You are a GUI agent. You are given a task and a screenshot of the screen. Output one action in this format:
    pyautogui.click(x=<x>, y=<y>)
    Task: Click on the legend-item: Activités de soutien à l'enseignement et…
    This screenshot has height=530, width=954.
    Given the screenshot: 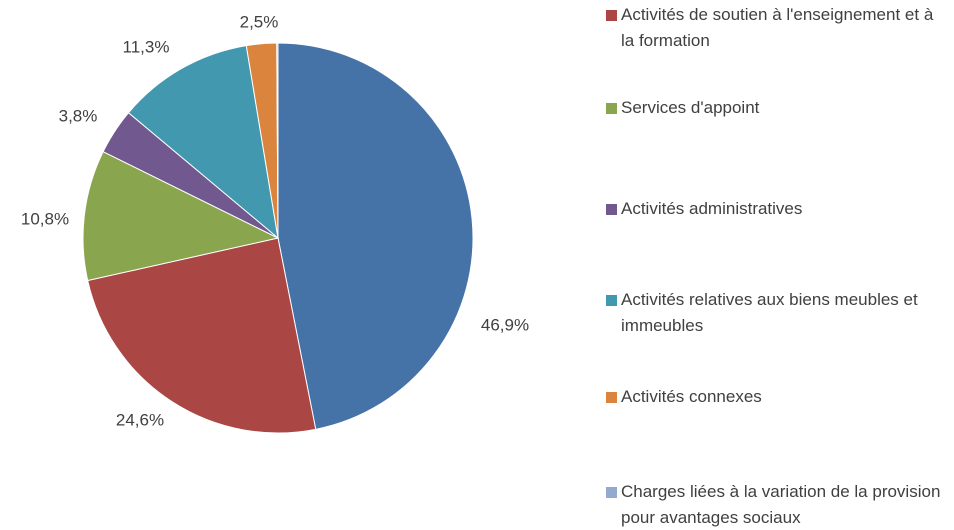 What is the action you would take?
    pyautogui.click(x=776, y=28)
    